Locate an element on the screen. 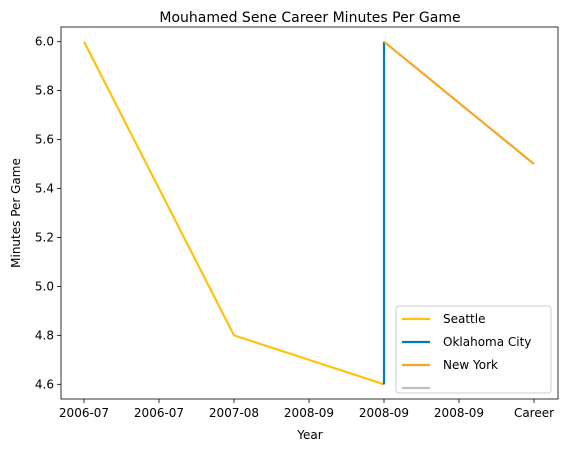 This screenshot has height=453, width=570. y-tick-label: 5.2 is located at coordinates (44, 237).